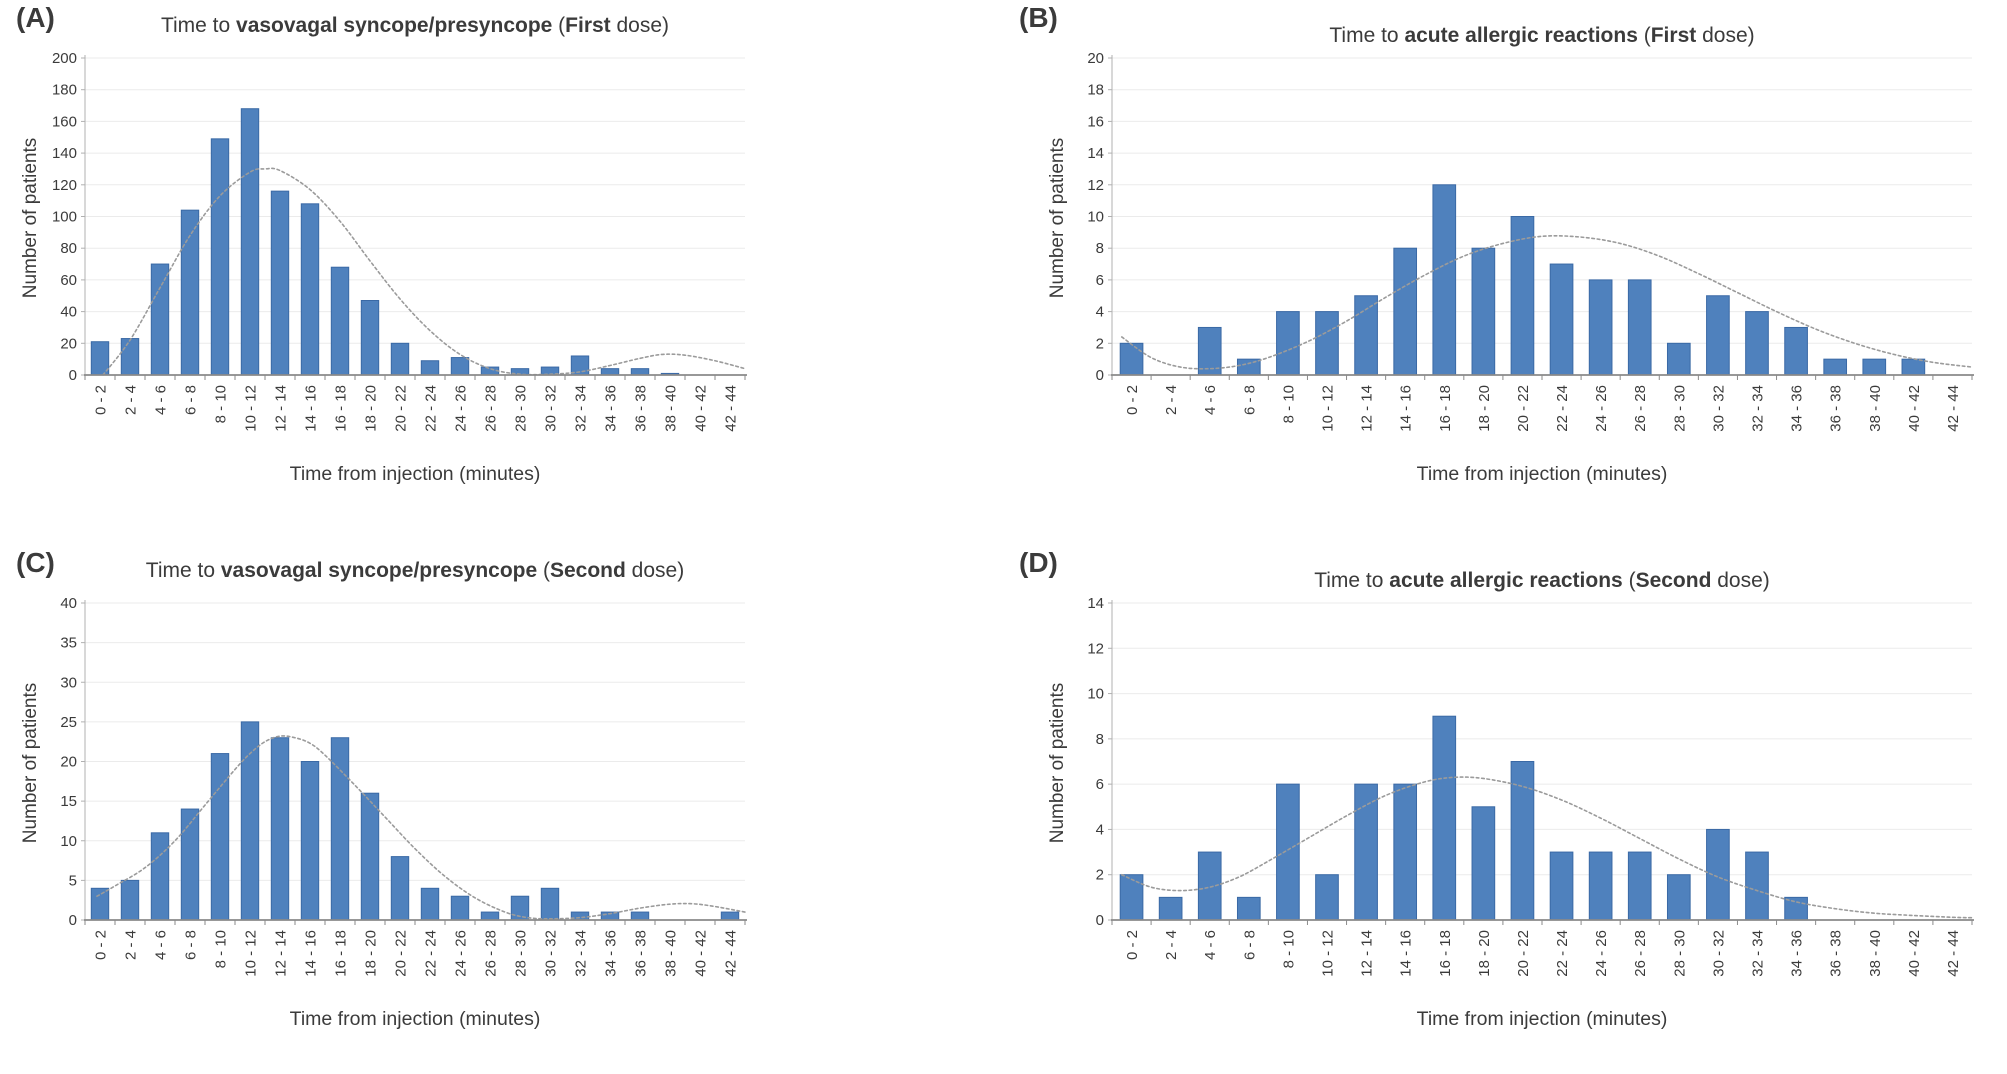  What do you see at coordinates (415, 474) in the screenshot?
I see `chart-a-x-axis-title: Time from injection (minutes)` at bounding box center [415, 474].